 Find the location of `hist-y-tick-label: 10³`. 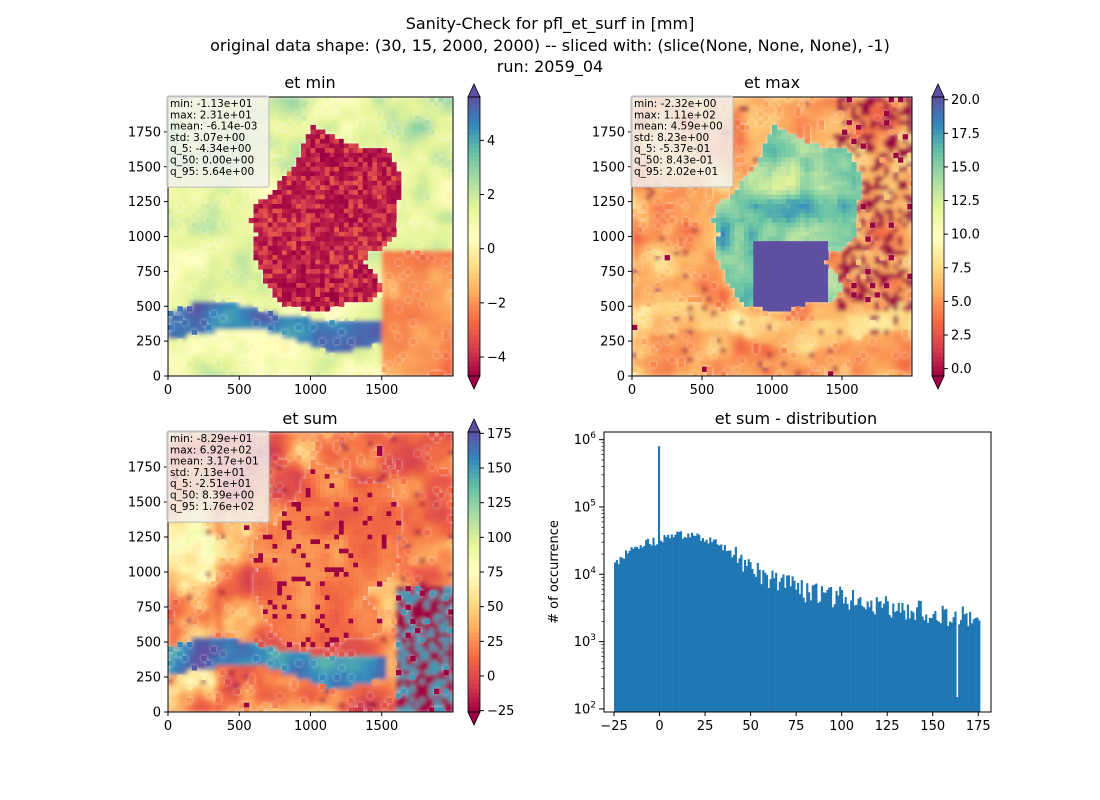

hist-y-tick-label: 10³ is located at coordinates (585, 641).